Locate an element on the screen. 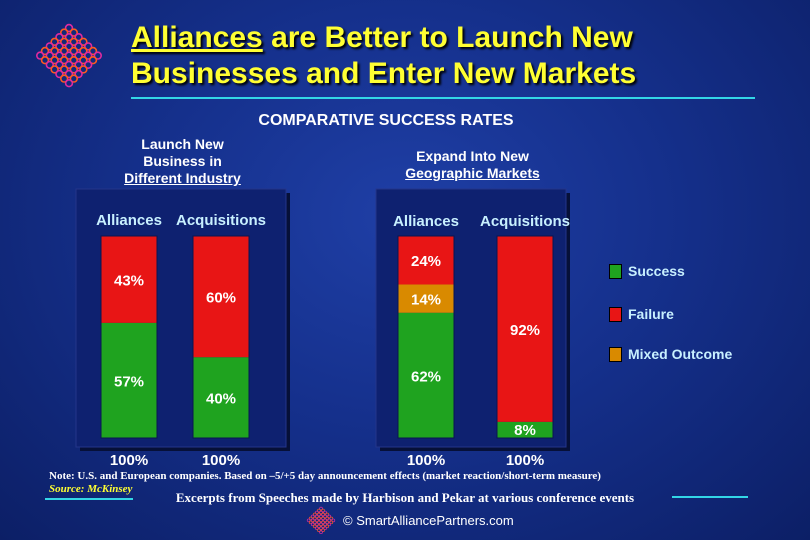 The height and width of the screenshot is (540, 810). chart1-data-label: 43% is located at coordinates (129, 280).